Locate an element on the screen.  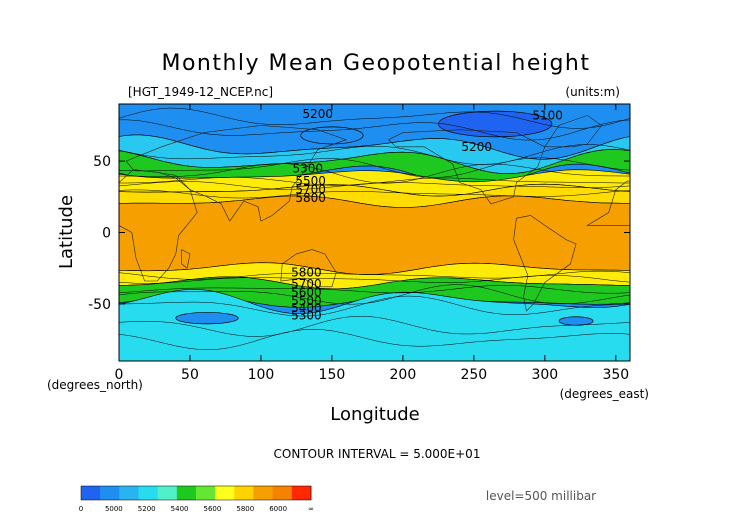
contour-interval-text: CONTOUR INTERVAL = 5.000E+01 is located at coordinates (377, 454).